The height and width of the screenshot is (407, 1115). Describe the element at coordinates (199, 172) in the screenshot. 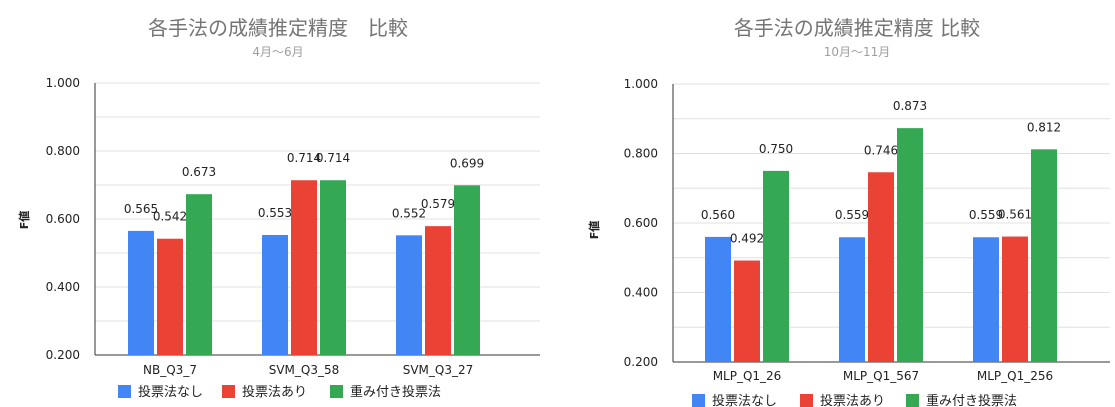

I see `data-label: 0.673` at that location.